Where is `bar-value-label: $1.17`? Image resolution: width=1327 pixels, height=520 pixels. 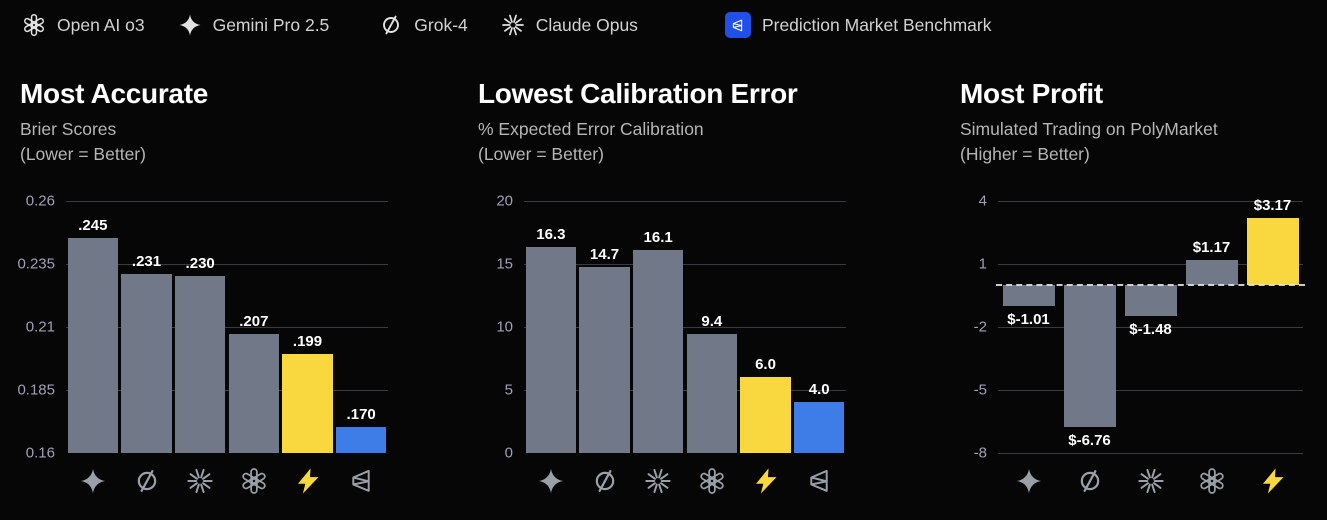 bar-value-label: $1.17 is located at coordinates (1211, 248).